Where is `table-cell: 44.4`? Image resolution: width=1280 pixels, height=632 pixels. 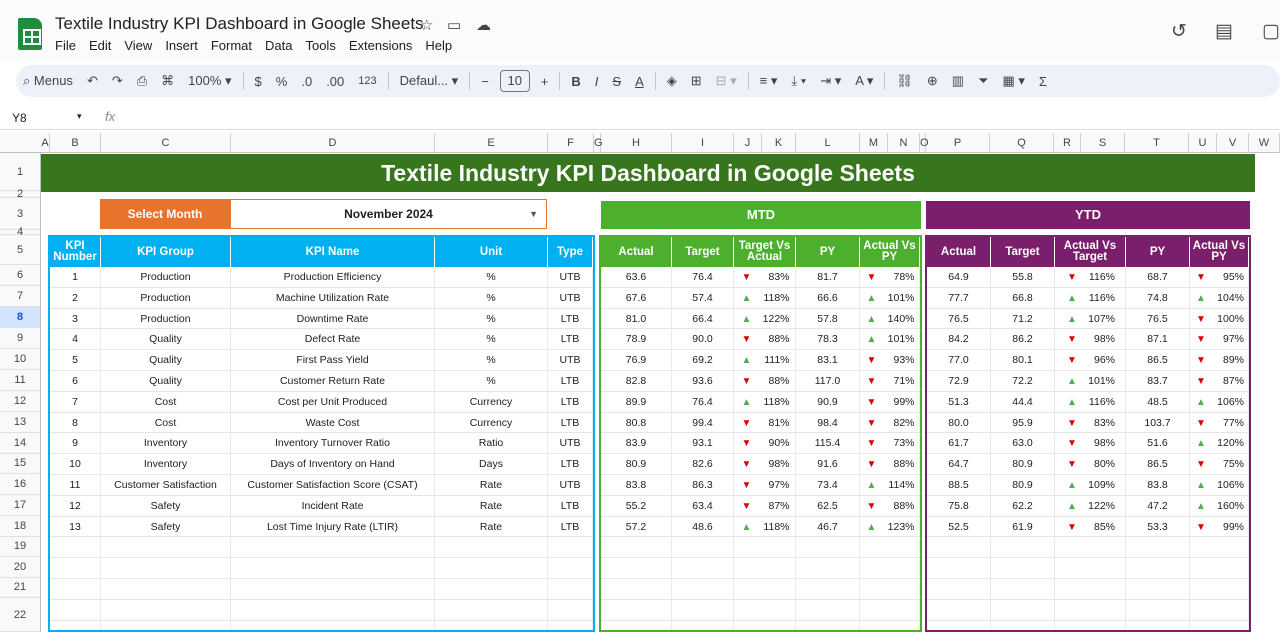 table-cell: 44.4 is located at coordinates (1023, 401).